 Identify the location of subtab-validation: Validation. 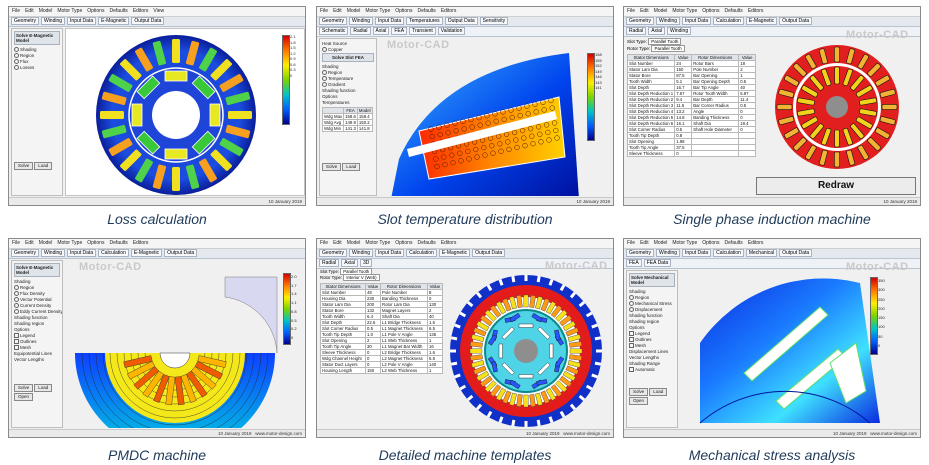
(451, 31).